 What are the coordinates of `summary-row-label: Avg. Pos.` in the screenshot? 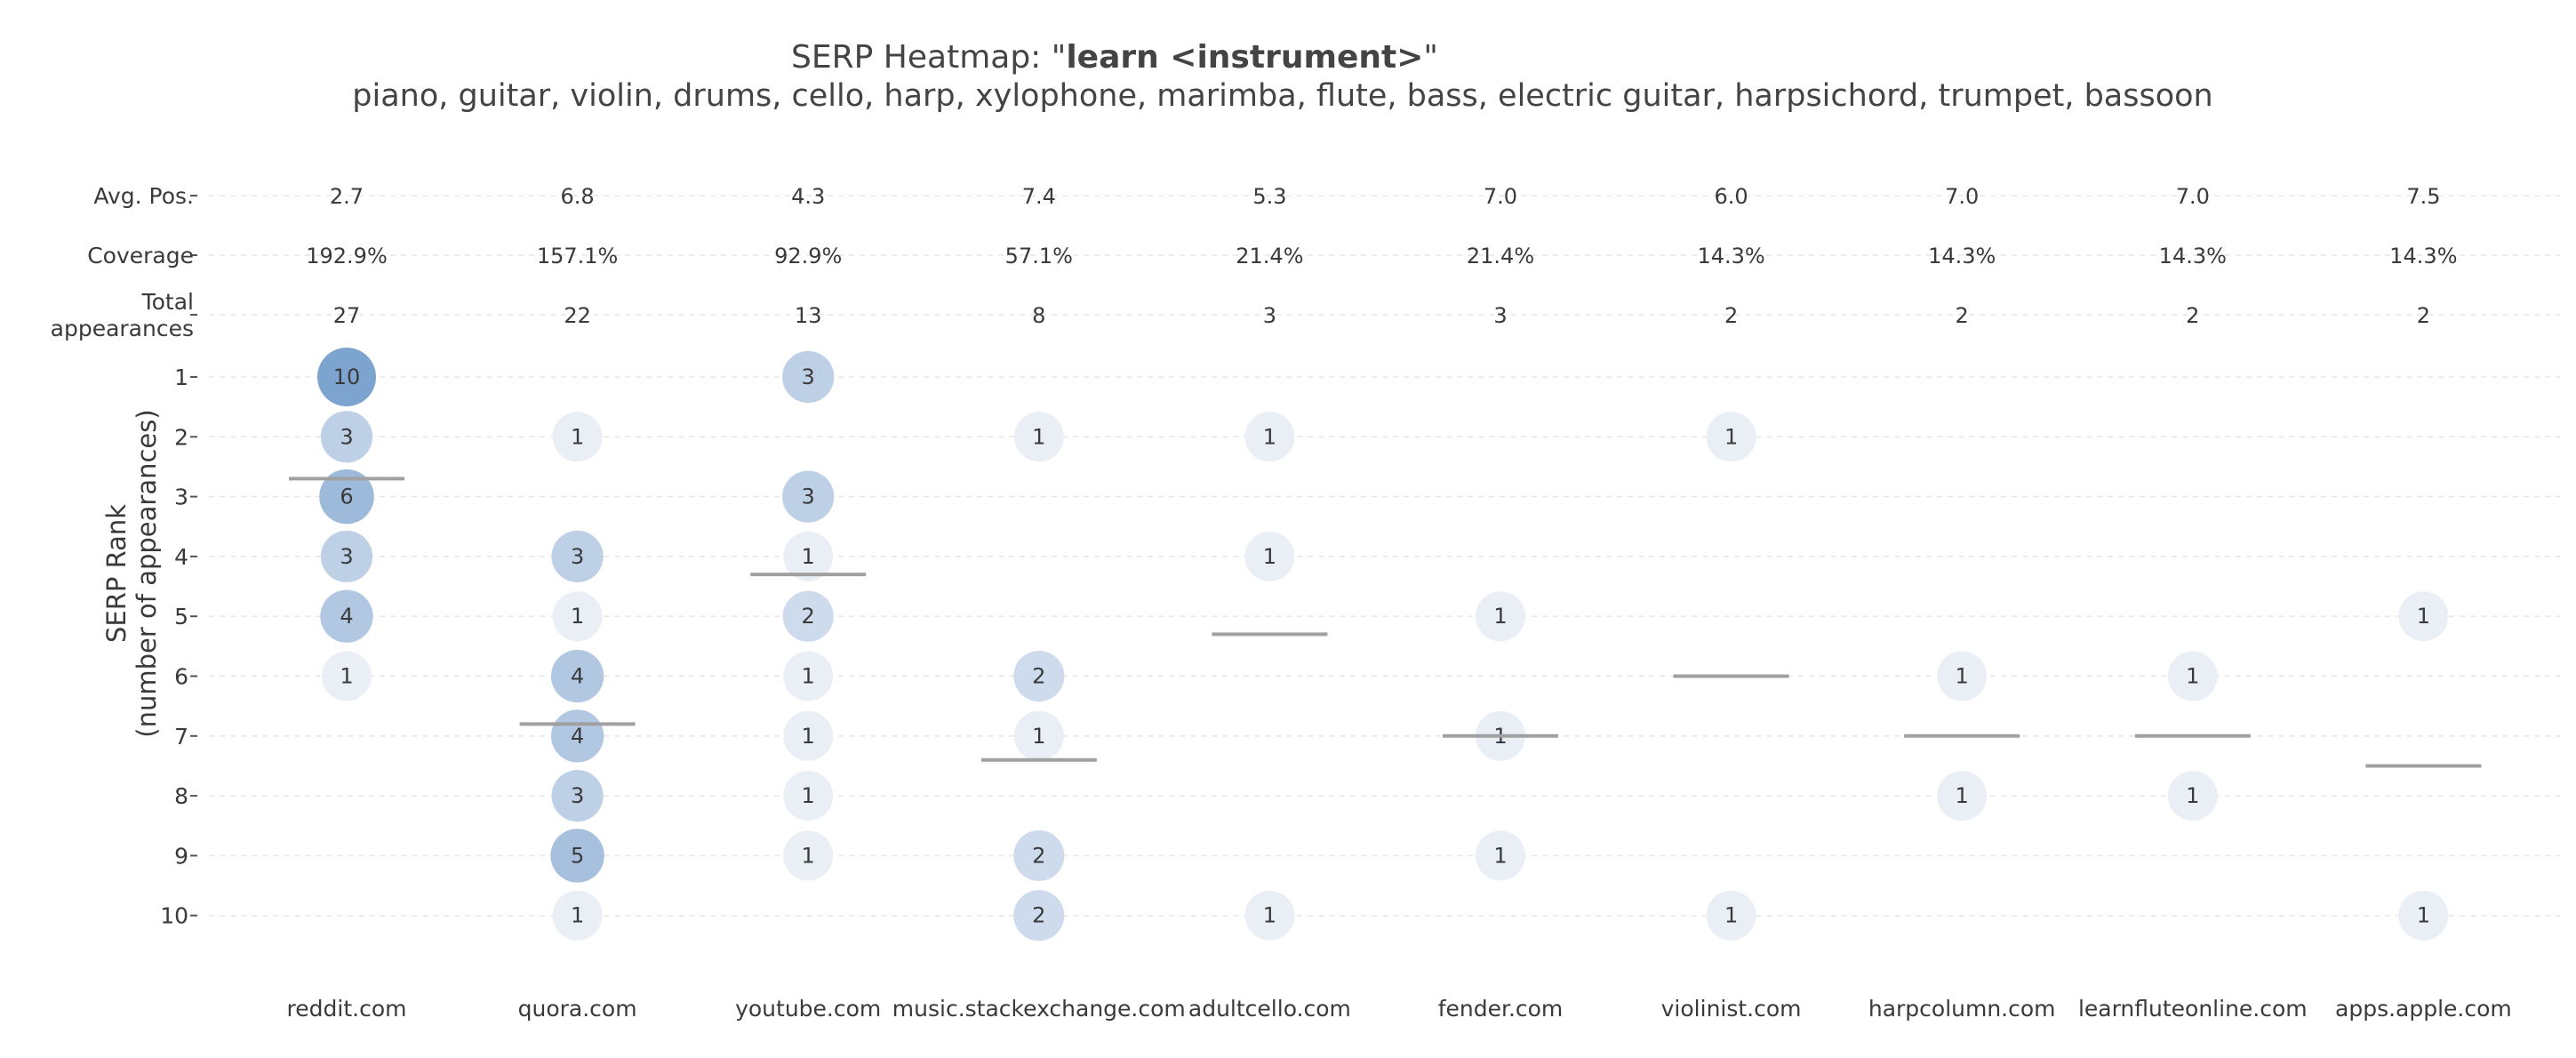 It's located at (143, 196).